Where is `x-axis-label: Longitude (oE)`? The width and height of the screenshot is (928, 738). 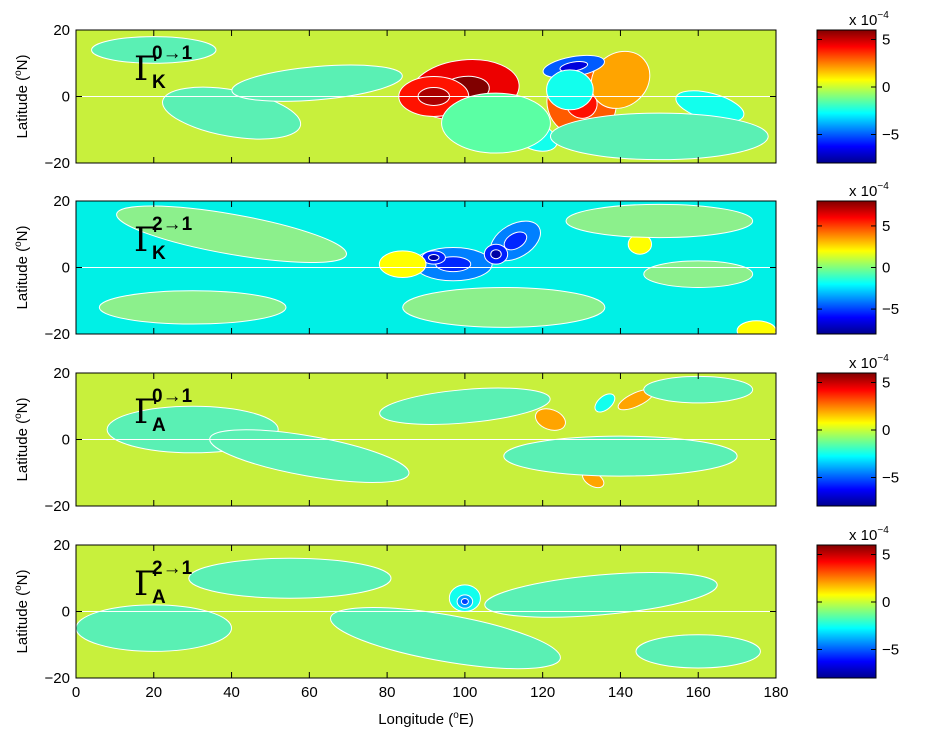 x-axis-label: Longitude (oE) is located at coordinates (426, 719).